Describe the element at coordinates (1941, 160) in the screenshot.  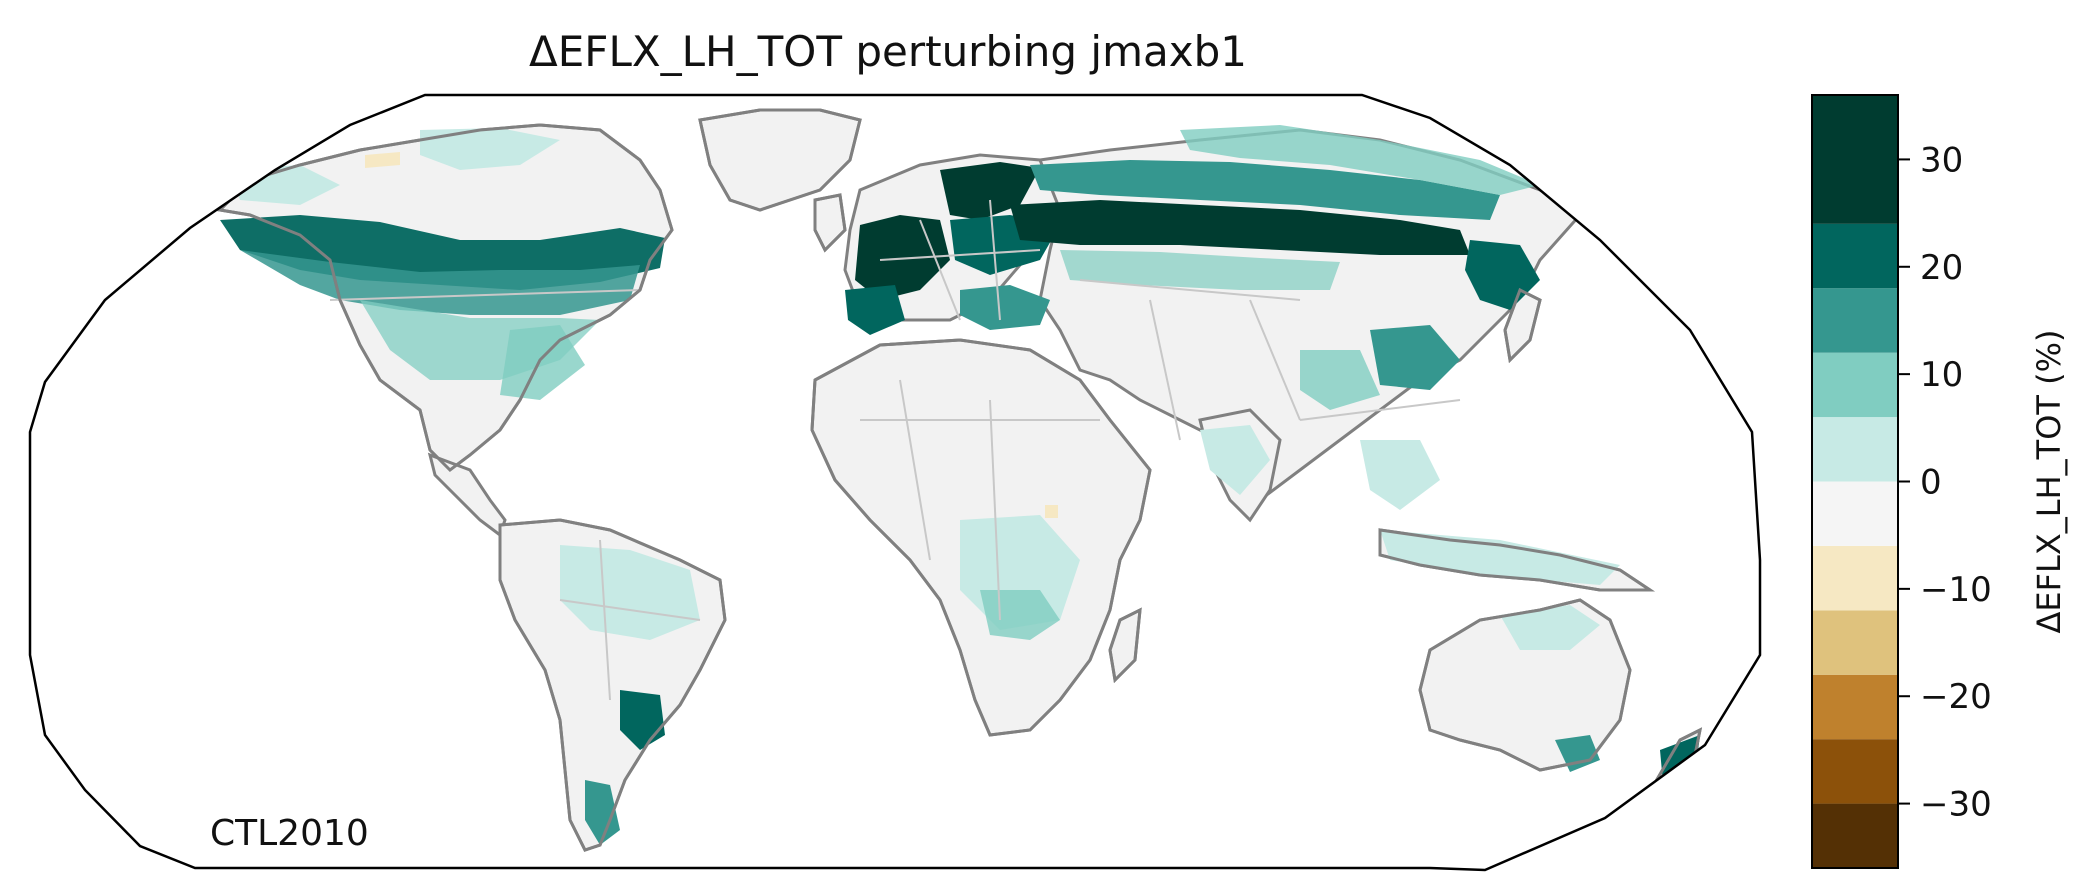
I see `colorbar-tick-label: 30` at that location.